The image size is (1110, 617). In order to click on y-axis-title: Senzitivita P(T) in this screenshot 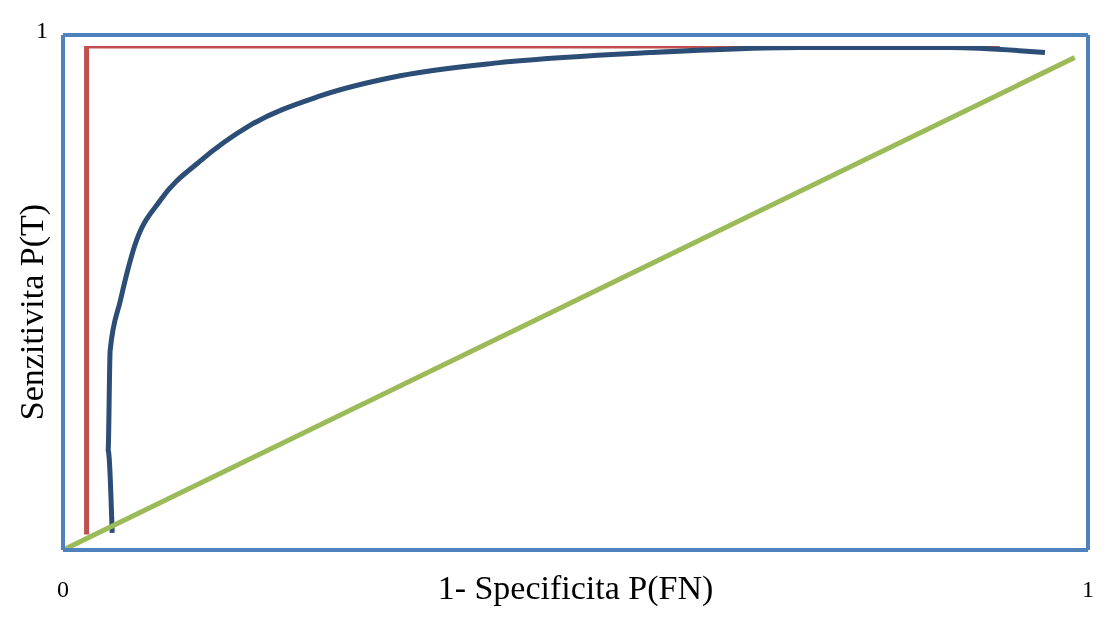, I will do `click(31, 312)`.